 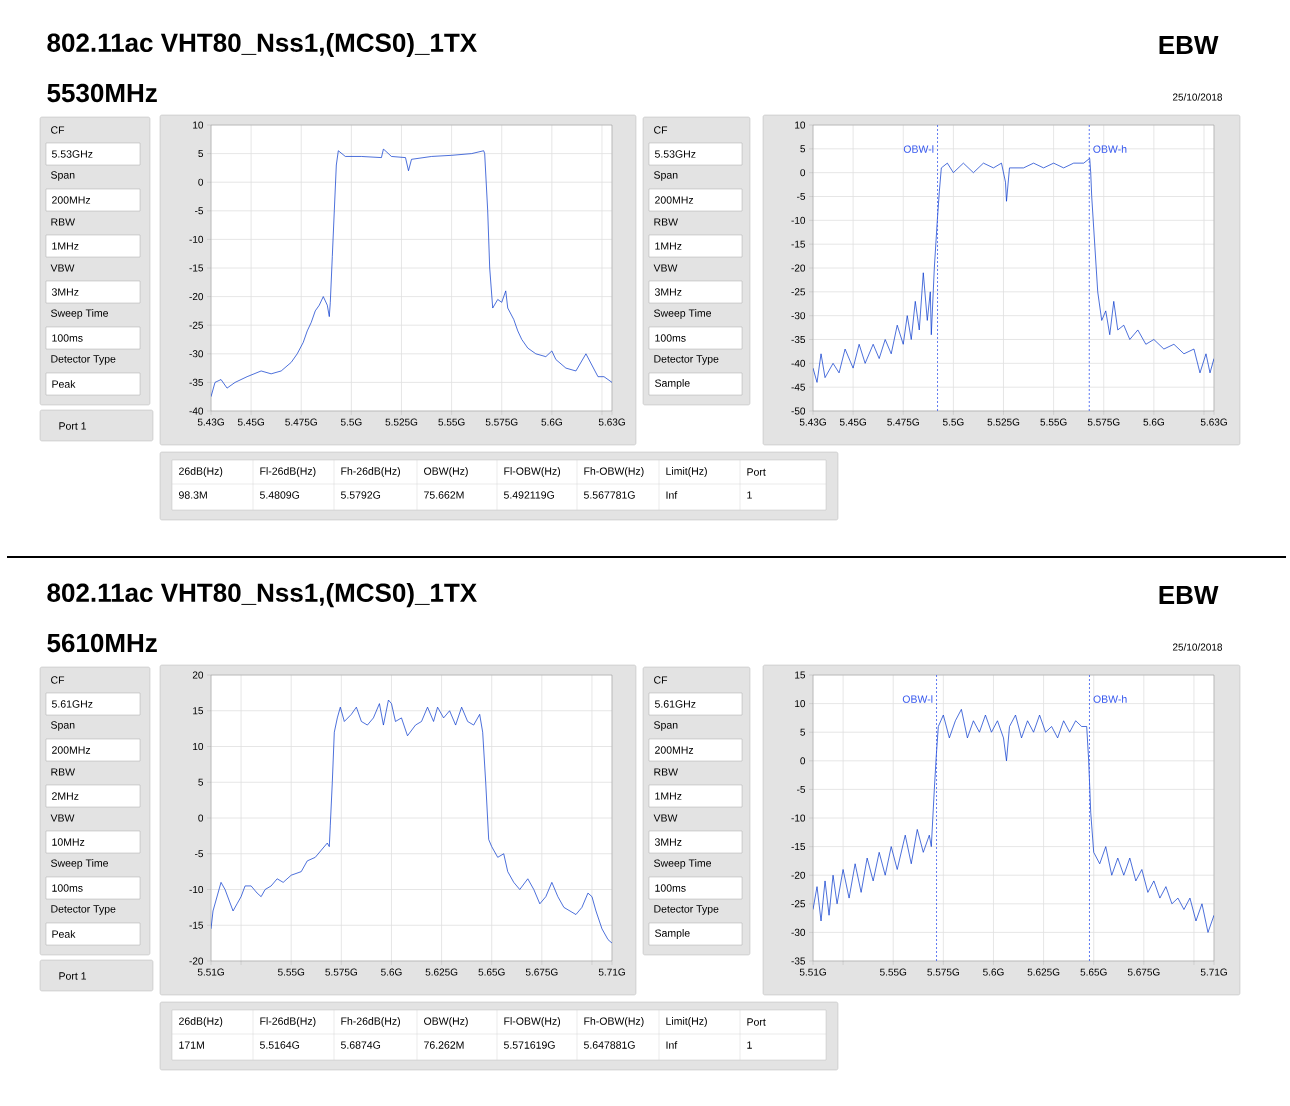 I want to click on text: 200MHz, so click(x=71, y=750).